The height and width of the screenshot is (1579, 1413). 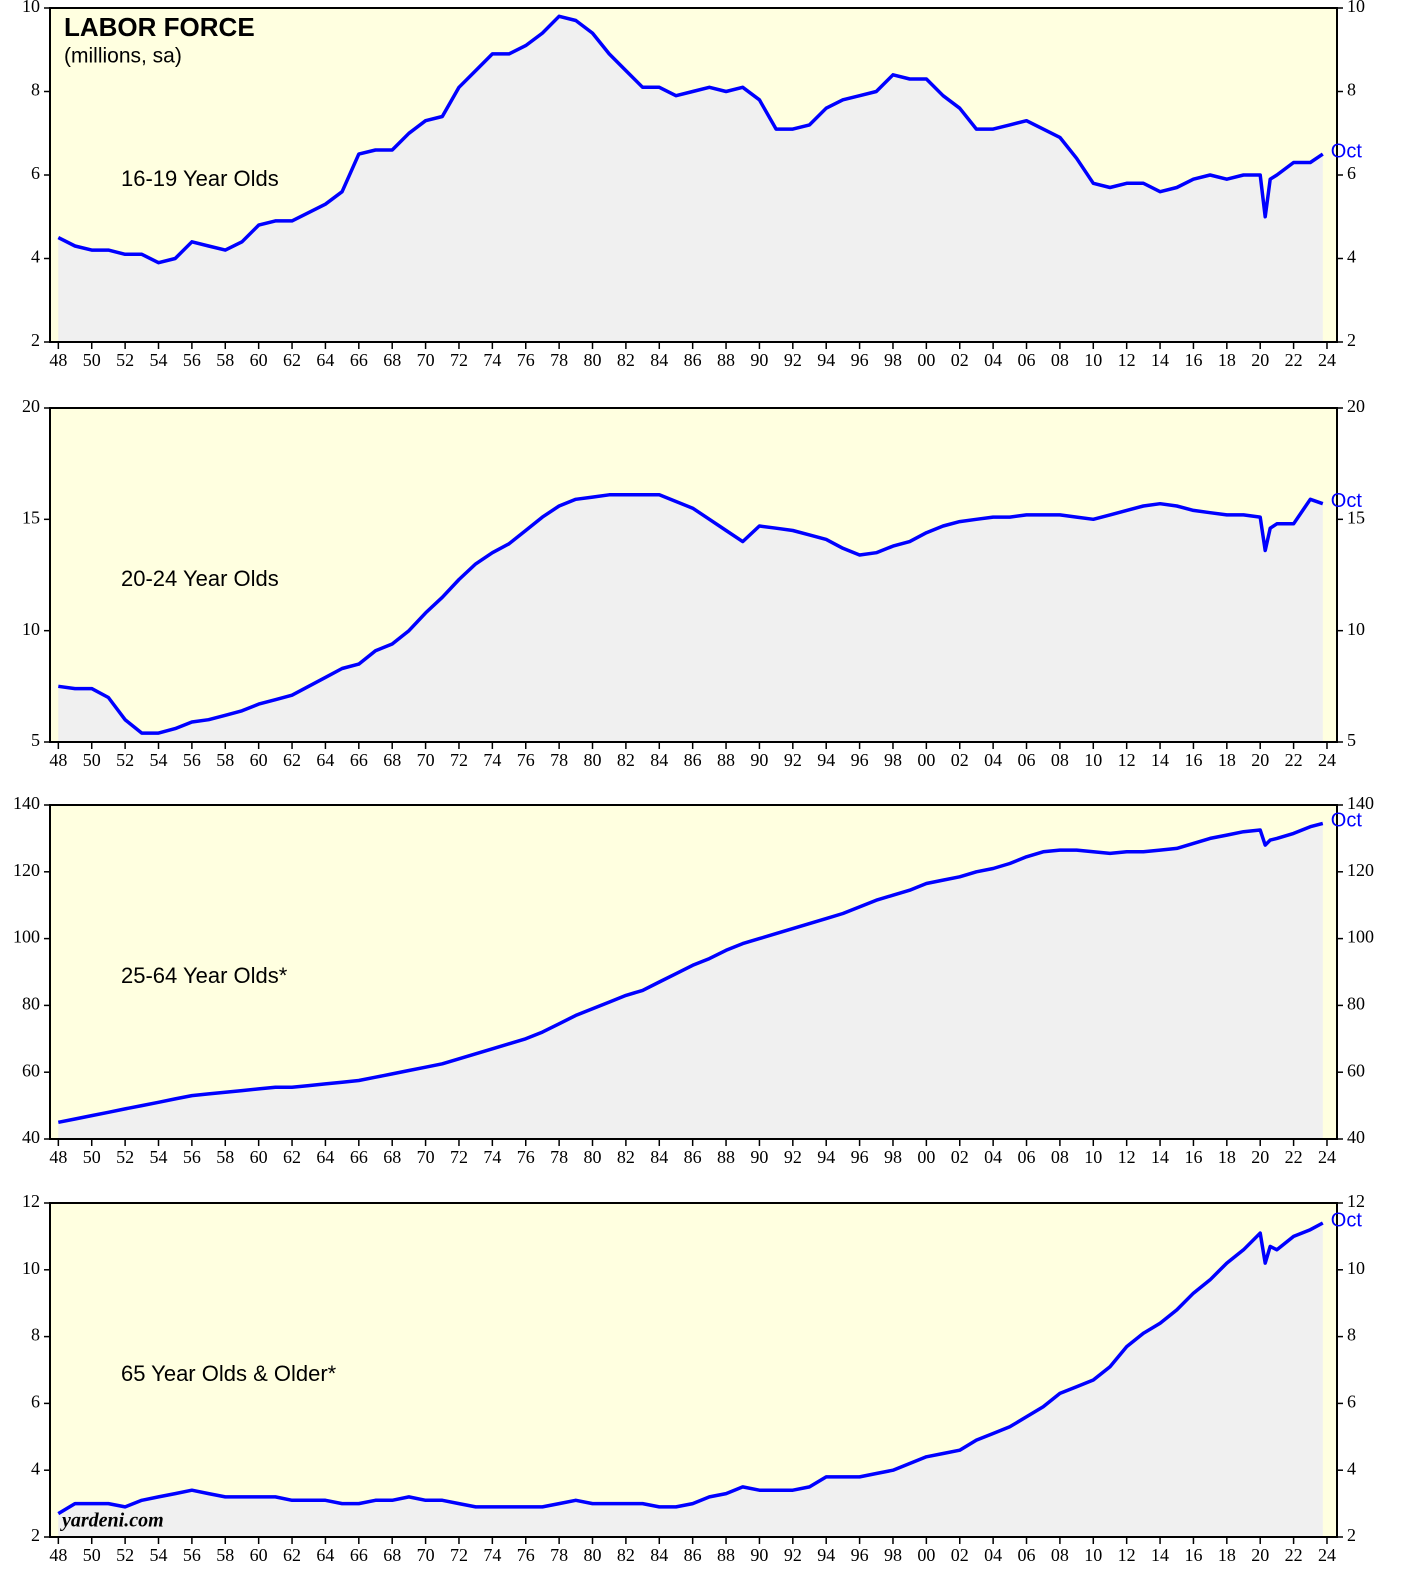 What do you see at coordinates (1351, 1402) in the screenshot?
I see `y-tick-label: 6` at bounding box center [1351, 1402].